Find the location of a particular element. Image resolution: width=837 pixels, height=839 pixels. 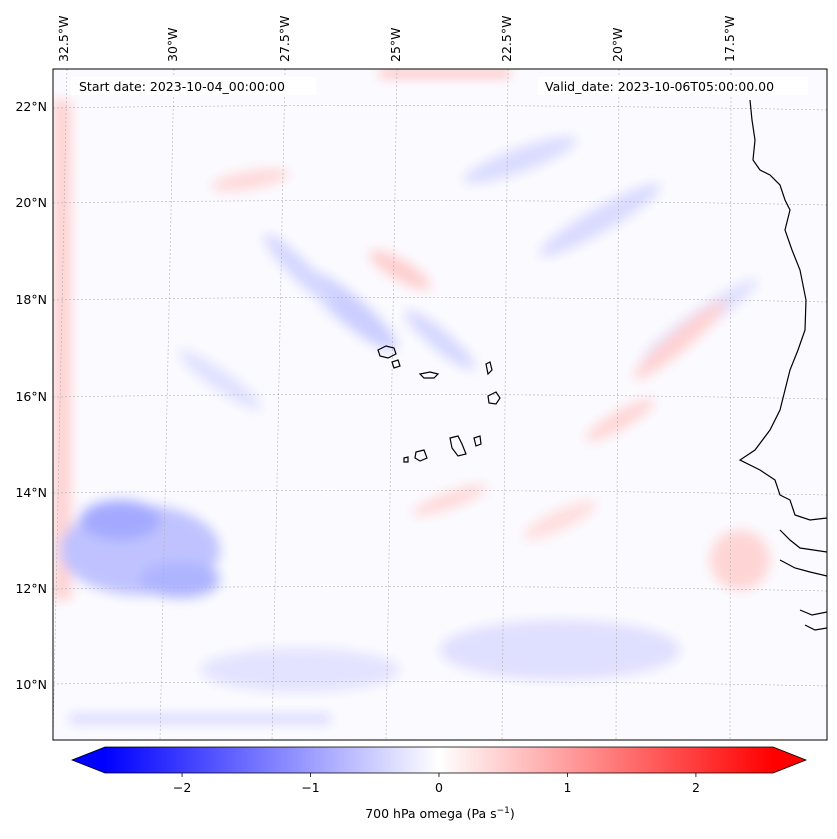

colorbar: −2 −1 0 1 2 700 hPa omega (Pa s−1) is located at coordinates (439, 783).